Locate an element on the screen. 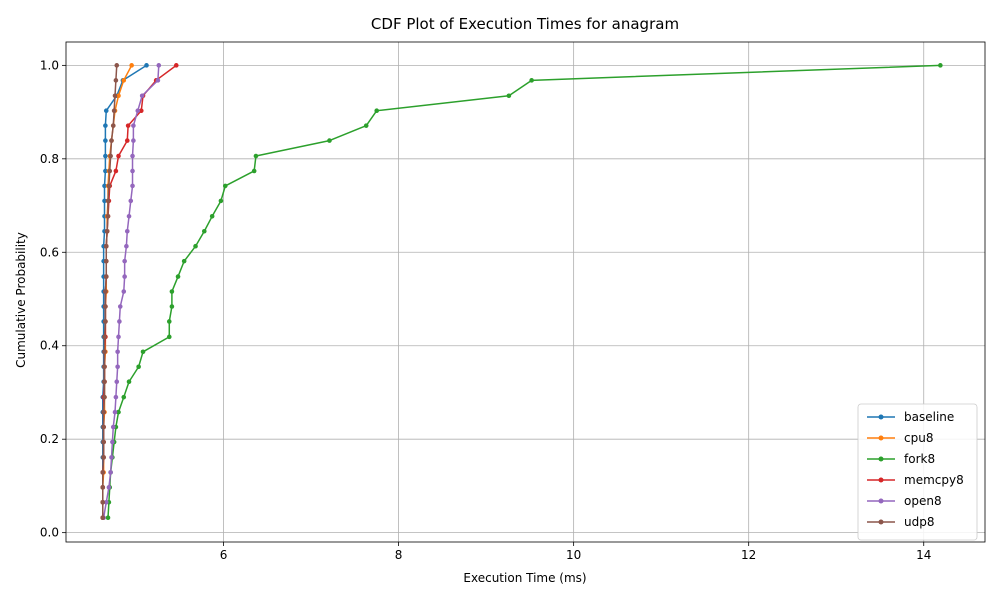 The height and width of the screenshot is (604, 1000). y-tick-label: 1.0 is located at coordinates (49, 65).